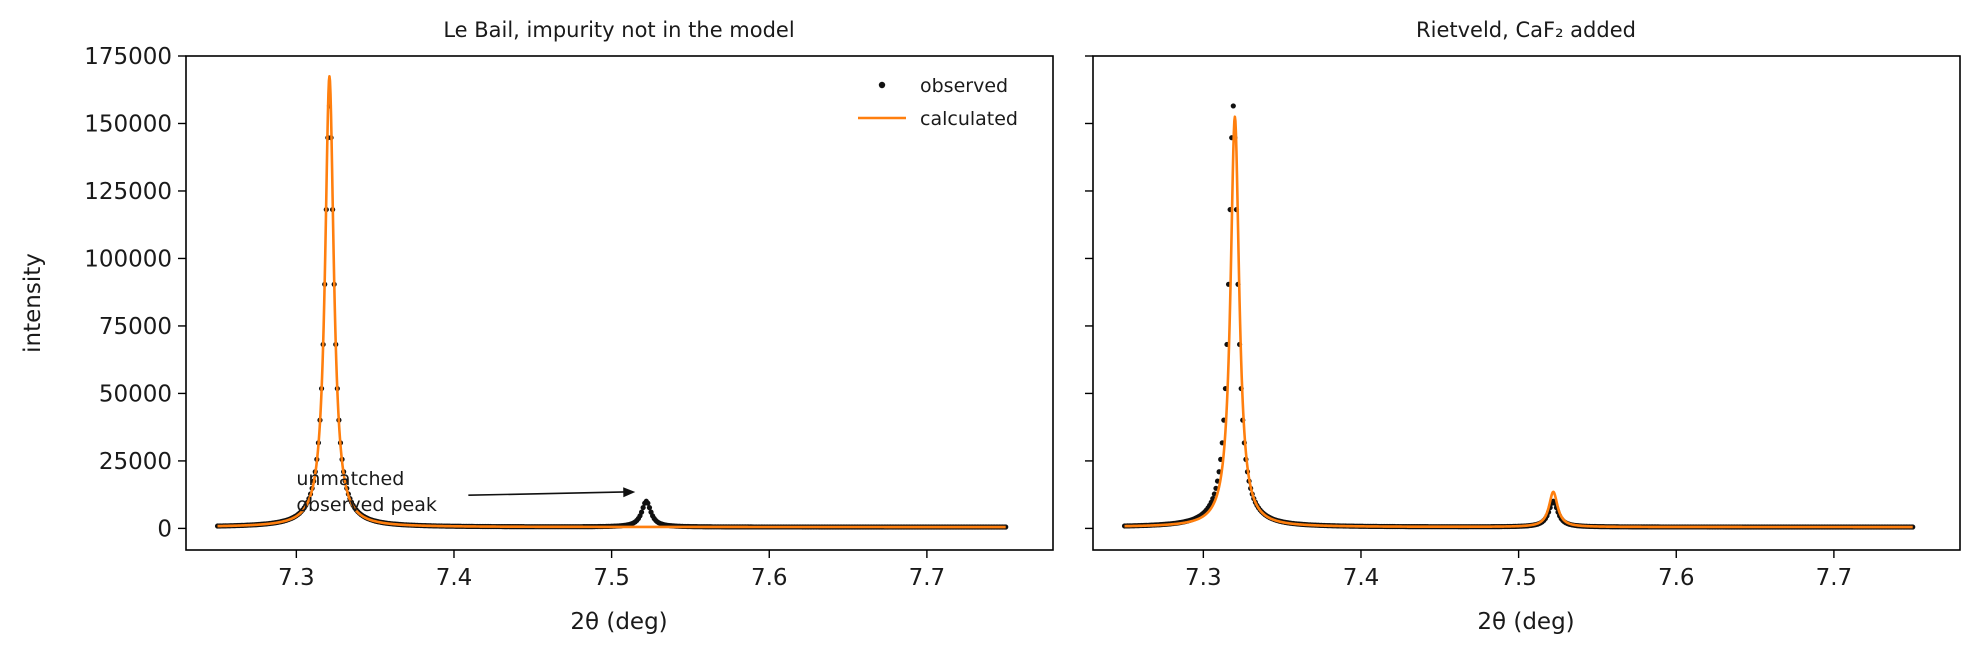  Describe the element at coordinates (128, 192) in the screenshot. I see `left-y-tick-label: 125000` at that location.